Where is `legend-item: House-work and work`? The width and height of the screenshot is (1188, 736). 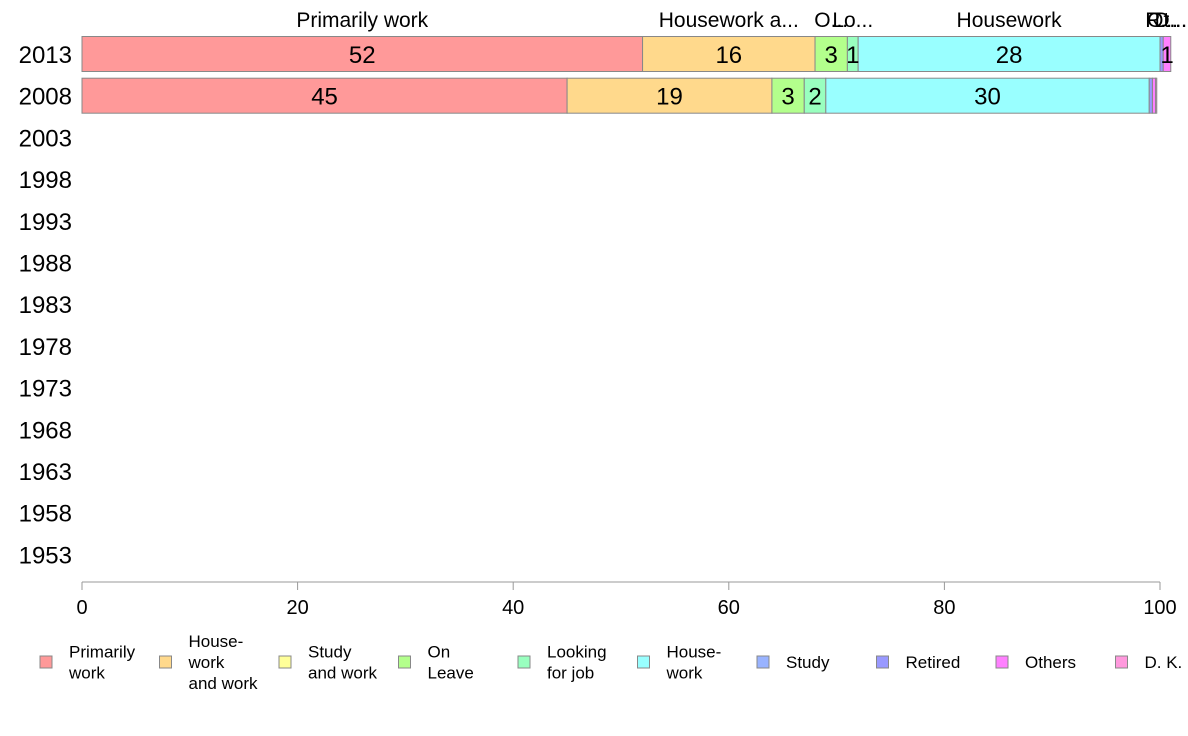 legend-item: House-work and work is located at coordinates (208, 662).